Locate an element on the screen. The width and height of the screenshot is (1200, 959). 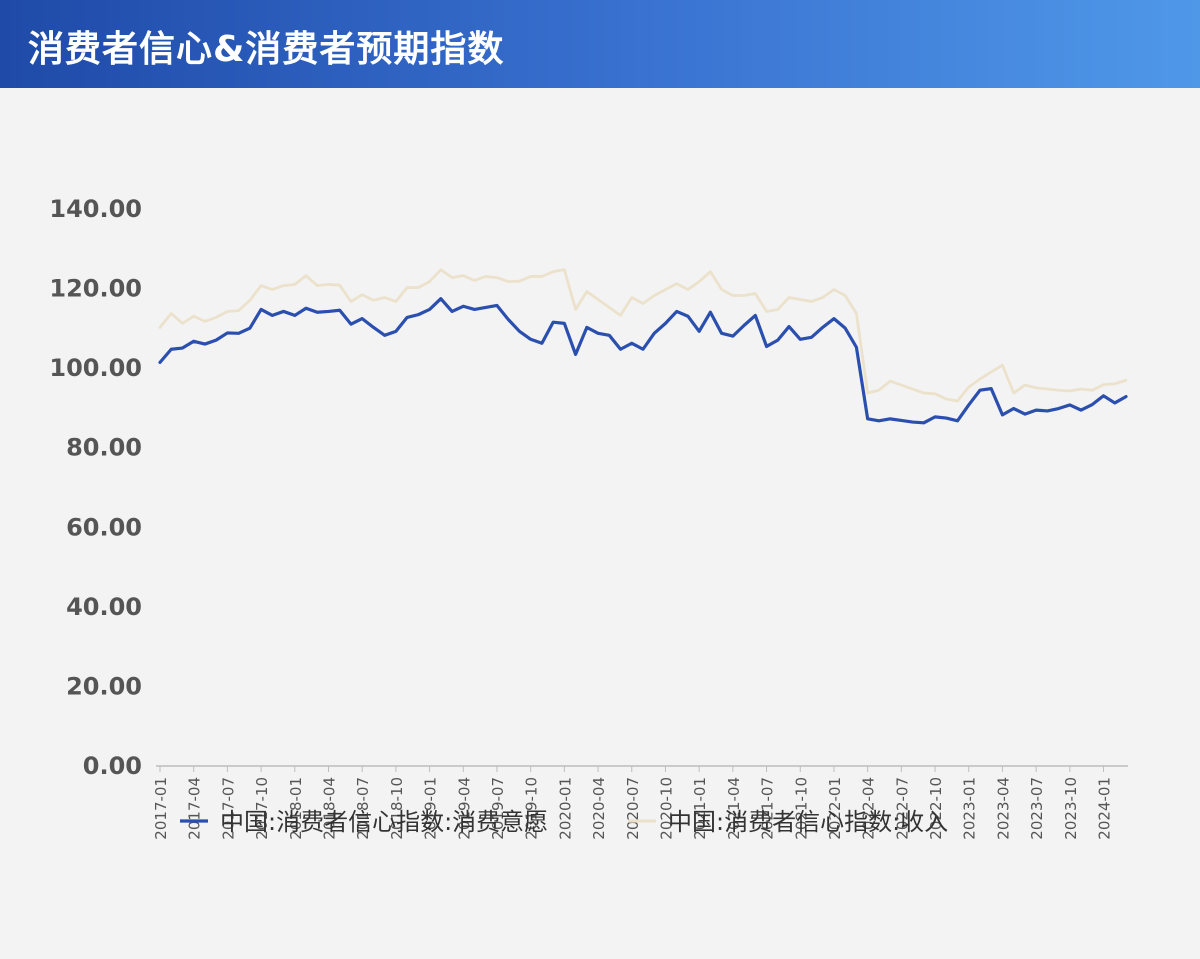
series-line-income is located at coordinates (643, 335).